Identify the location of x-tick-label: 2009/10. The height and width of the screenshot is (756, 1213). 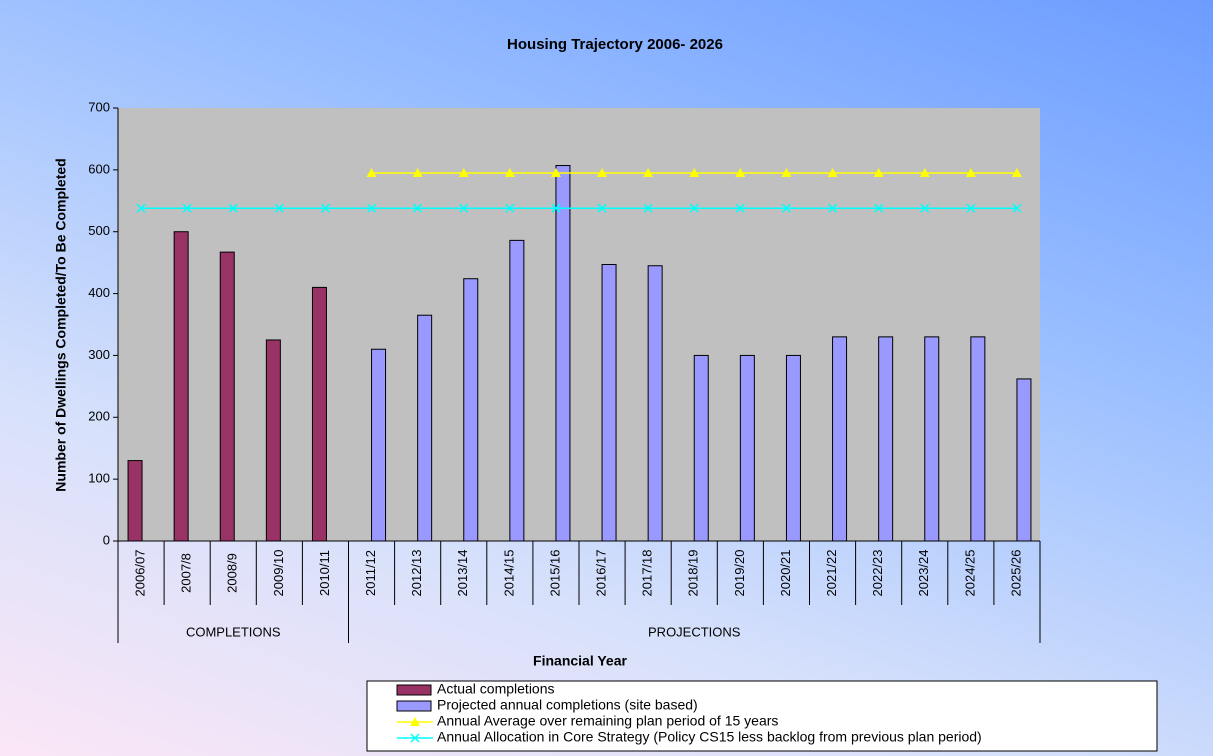
(278, 573).